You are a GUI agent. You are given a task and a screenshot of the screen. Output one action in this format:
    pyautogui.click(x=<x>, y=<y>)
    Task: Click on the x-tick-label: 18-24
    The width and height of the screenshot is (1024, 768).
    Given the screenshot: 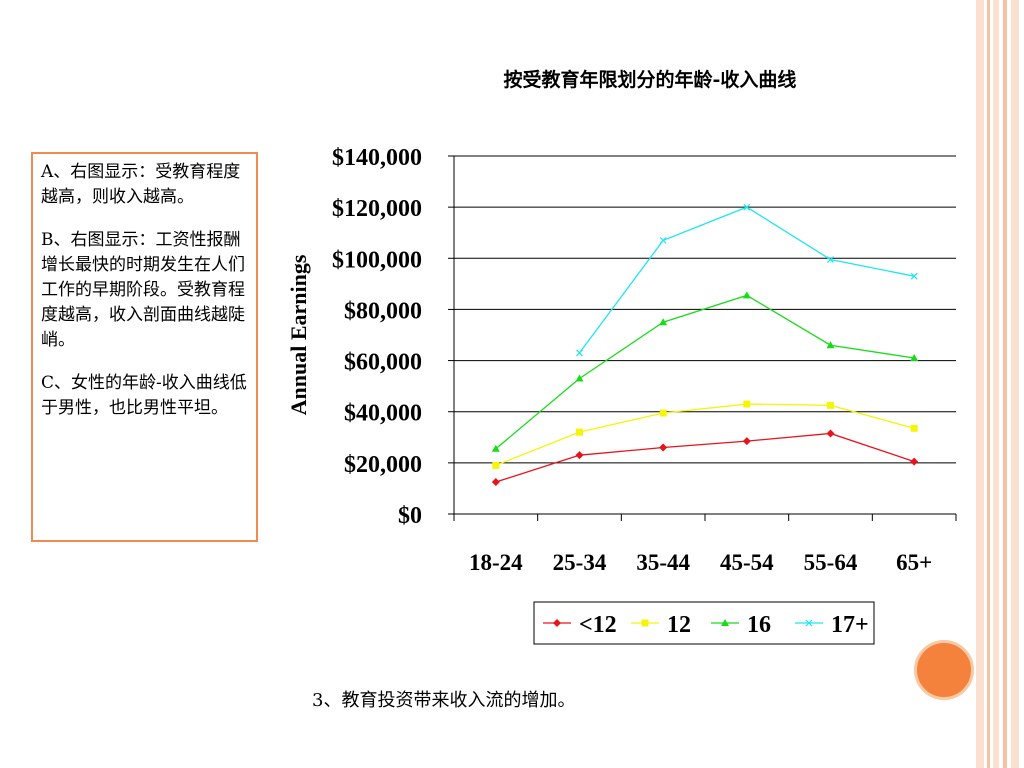 What is the action you would take?
    pyautogui.click(x=496, y=562)
    